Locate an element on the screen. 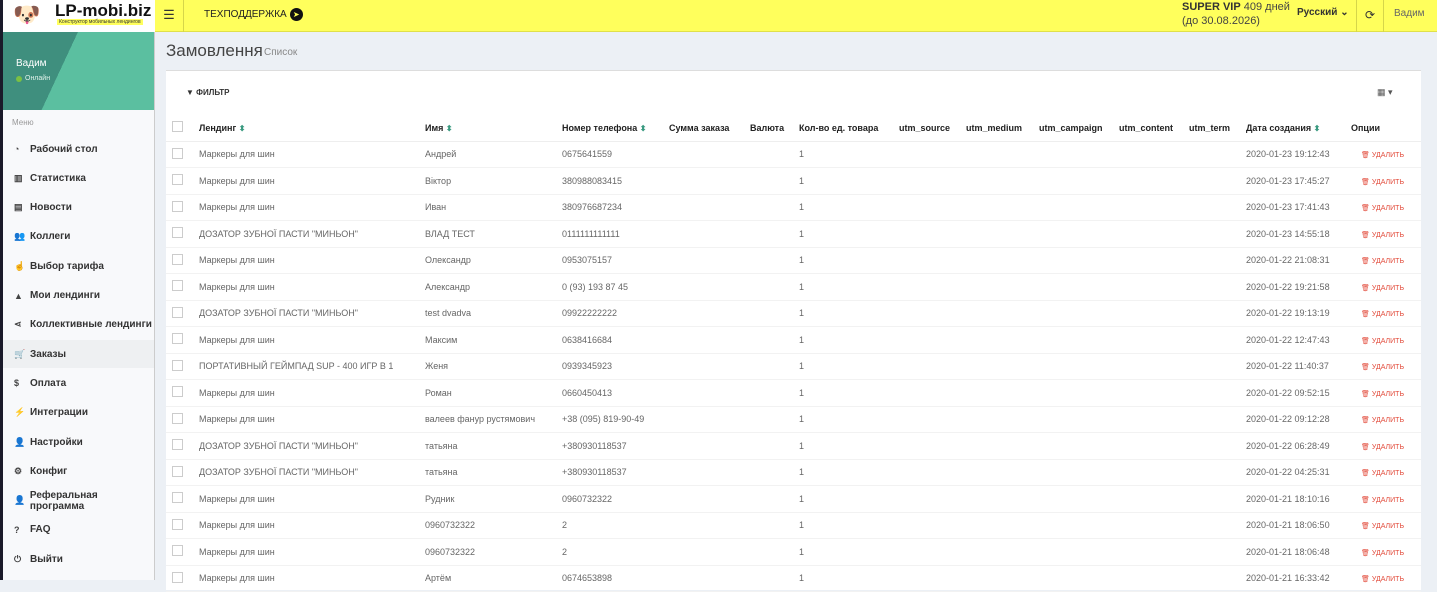 This screenshot has height=592, width=1437. cell-created: 2020-01-22 06:28:49 is located at coordinates (1294, 446).